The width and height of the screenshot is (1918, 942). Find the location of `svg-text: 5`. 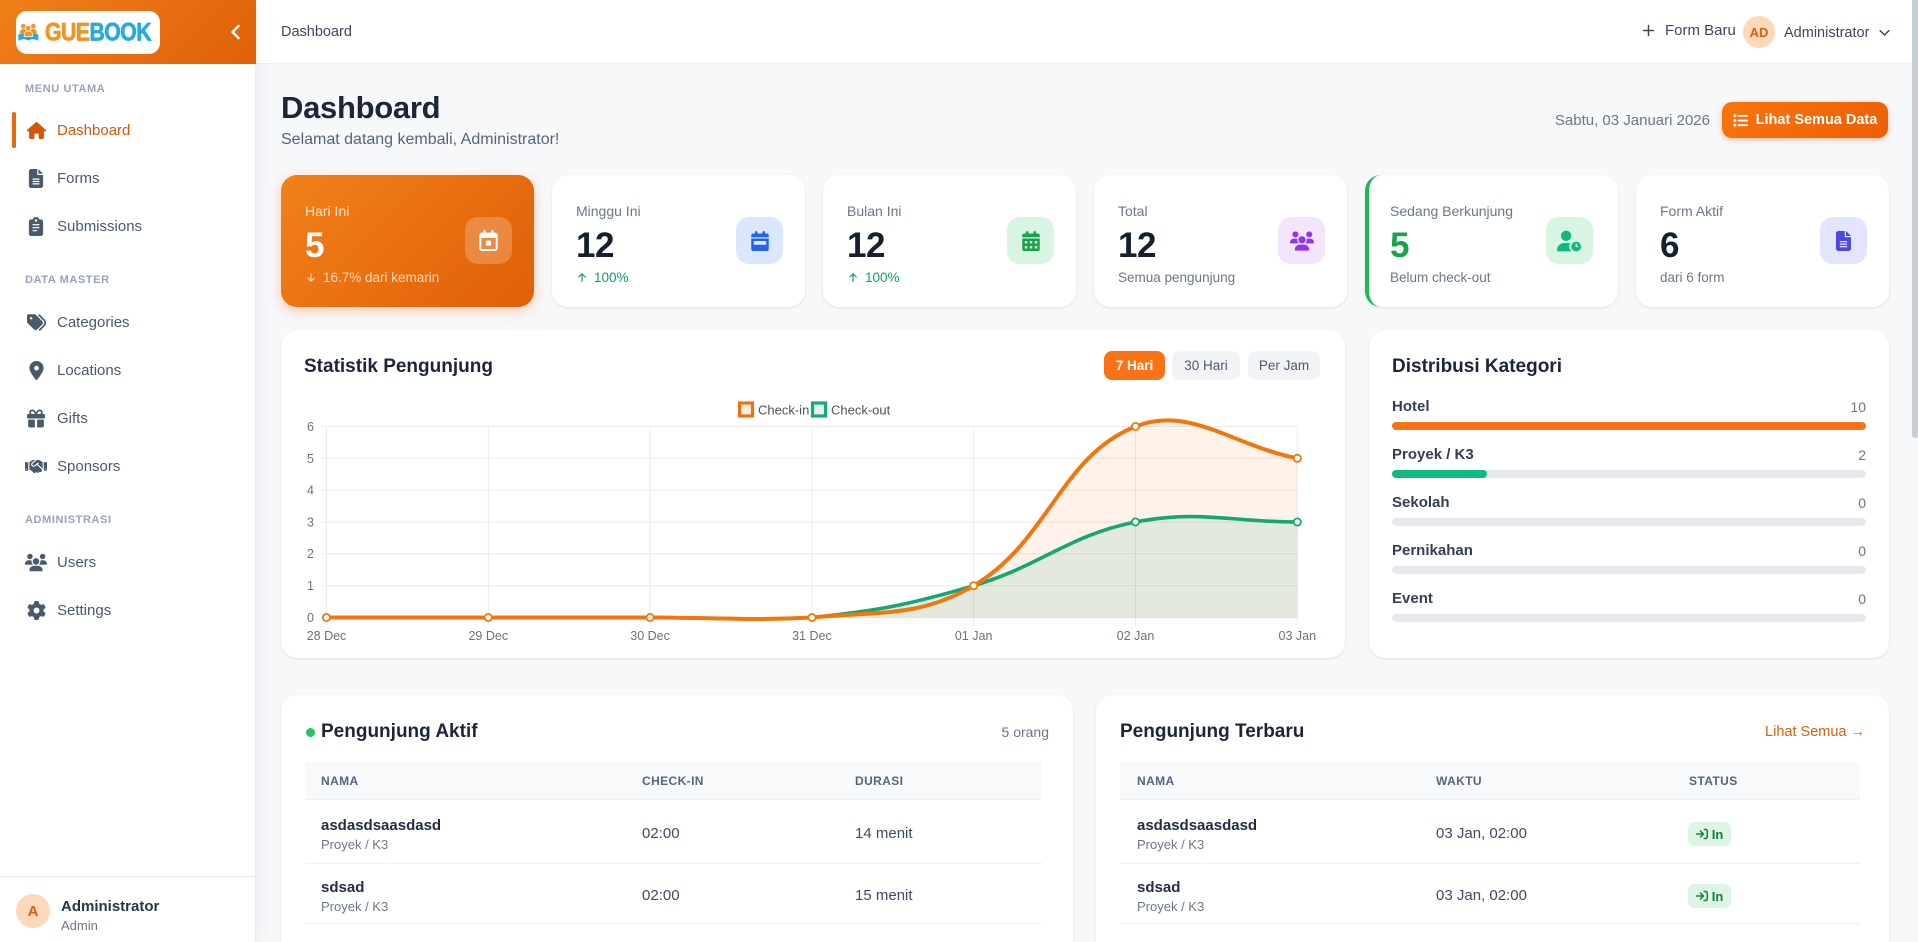

svg-text: 5 is located at coordinates (310, 459).